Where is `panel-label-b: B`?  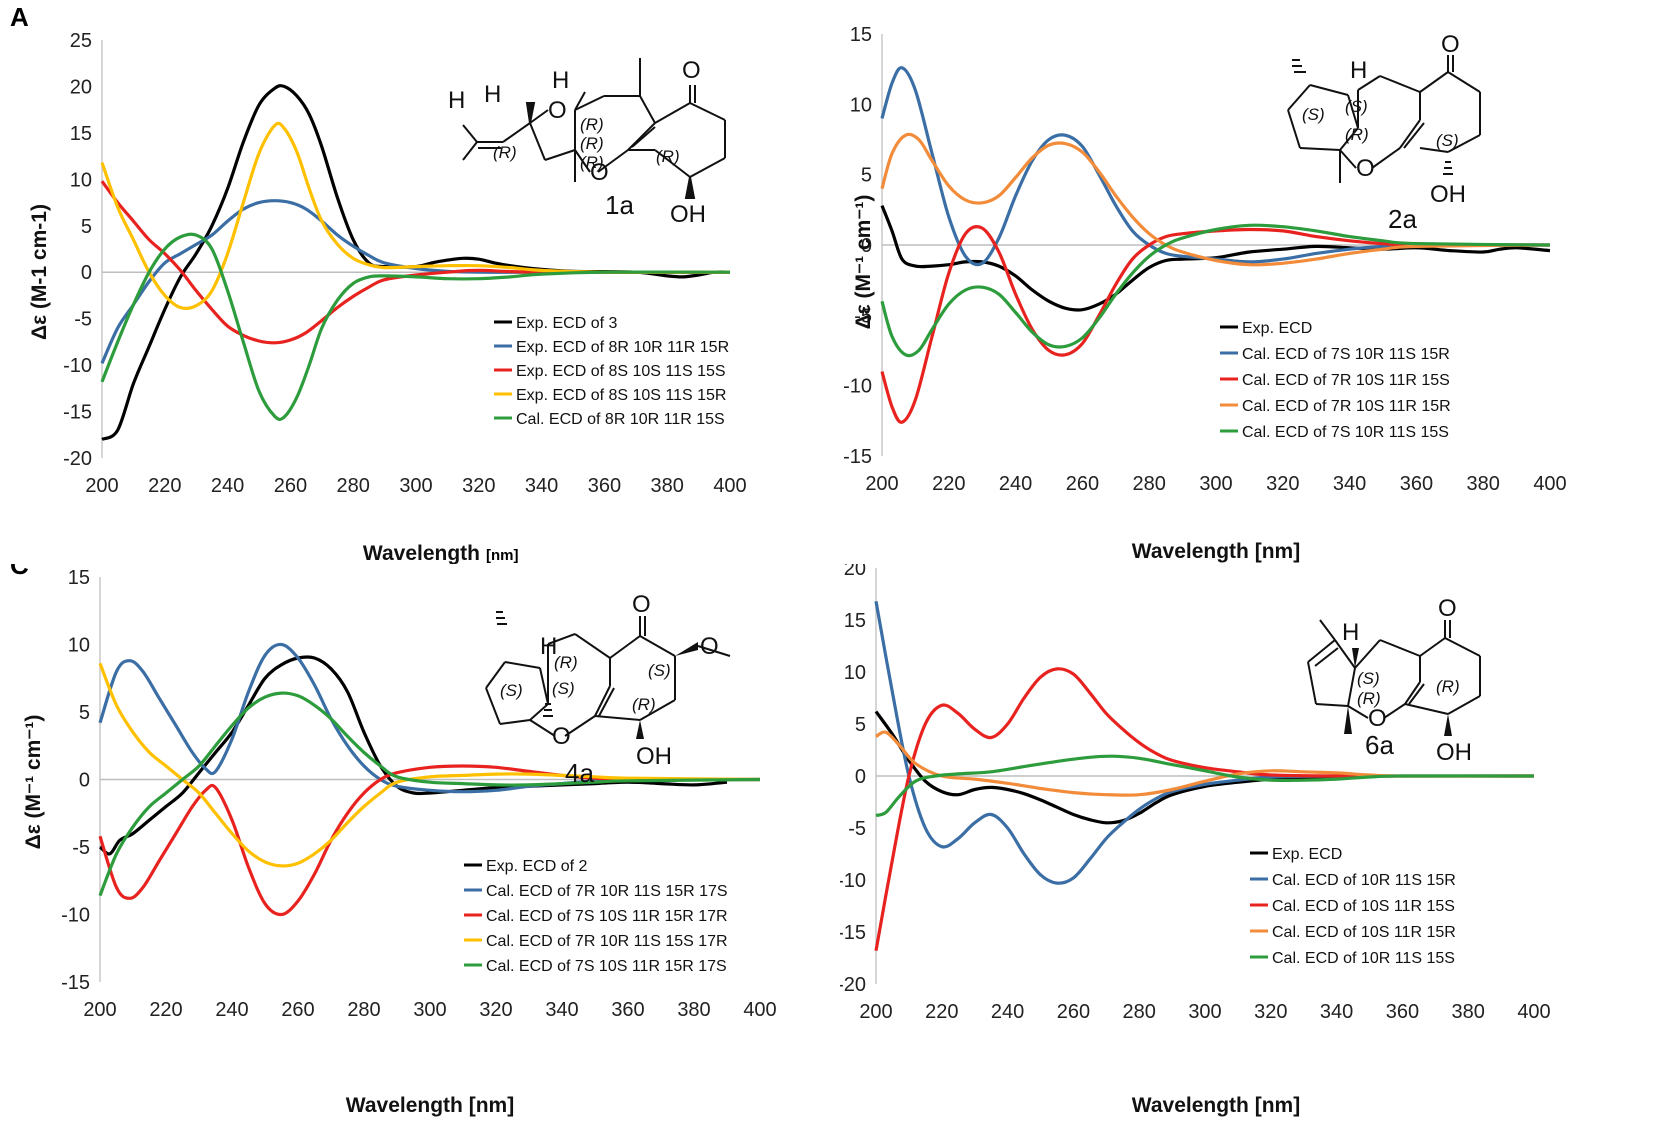
panel-label-b: B is located at coordinates (840, 17).